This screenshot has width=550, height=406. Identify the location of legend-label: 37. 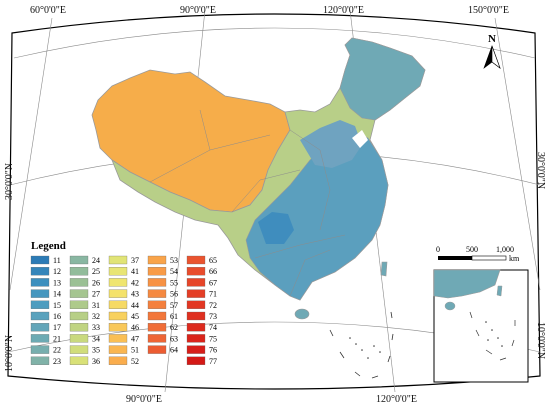
(135, 260).